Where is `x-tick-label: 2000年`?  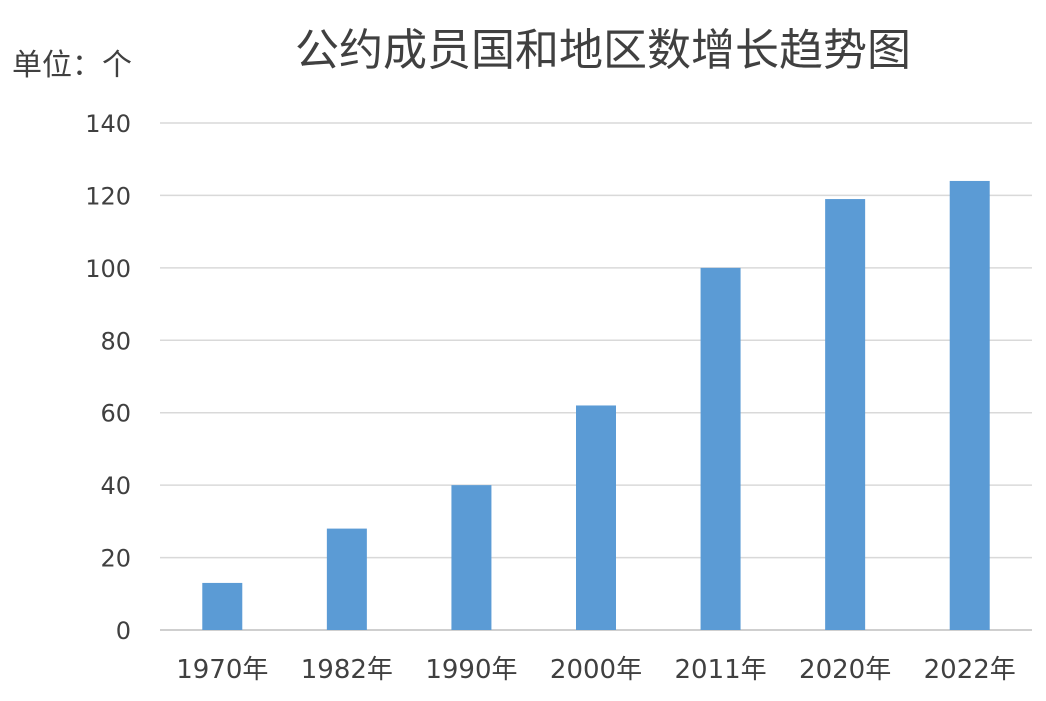
x-tick-label: 2000年 is located at coordinates (596, 670).